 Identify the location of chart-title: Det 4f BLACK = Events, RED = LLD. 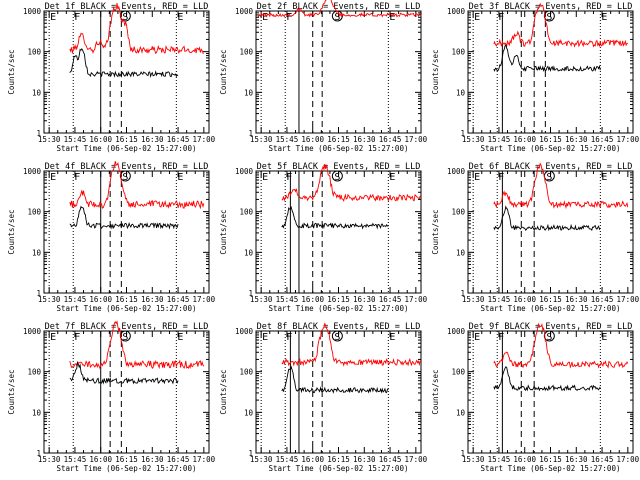
(127, 167).